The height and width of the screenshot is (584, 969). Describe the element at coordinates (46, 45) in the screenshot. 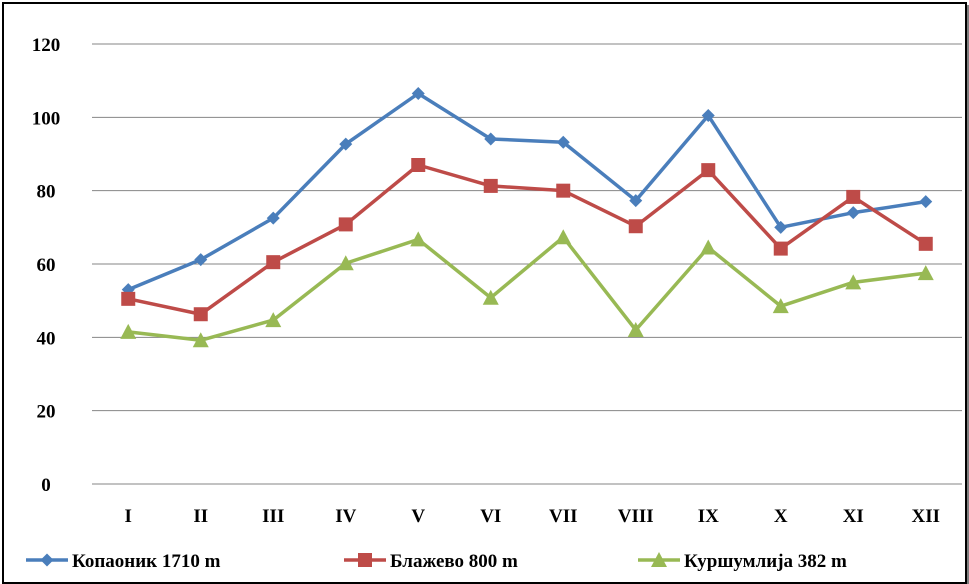

I see `y-tick-label: 120` at that location.